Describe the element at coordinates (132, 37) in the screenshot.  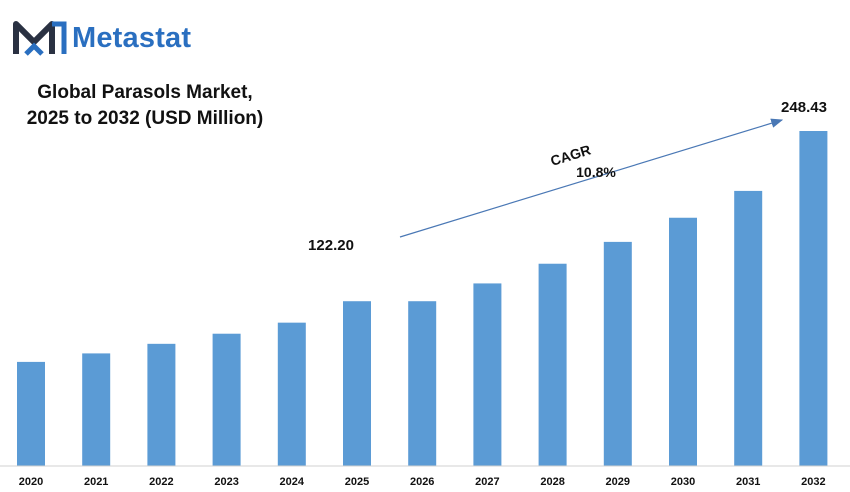
I see `brand-name: Metastat` at that location.